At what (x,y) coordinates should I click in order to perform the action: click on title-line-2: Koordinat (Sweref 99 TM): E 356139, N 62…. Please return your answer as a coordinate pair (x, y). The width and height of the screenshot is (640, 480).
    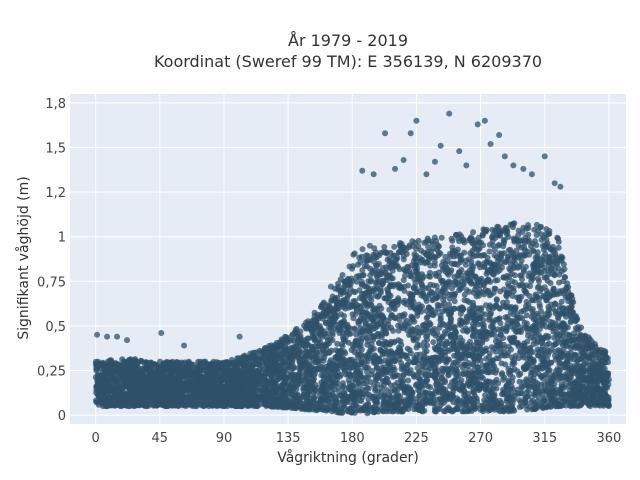
    Looking at the image, I should click on (348, 61).